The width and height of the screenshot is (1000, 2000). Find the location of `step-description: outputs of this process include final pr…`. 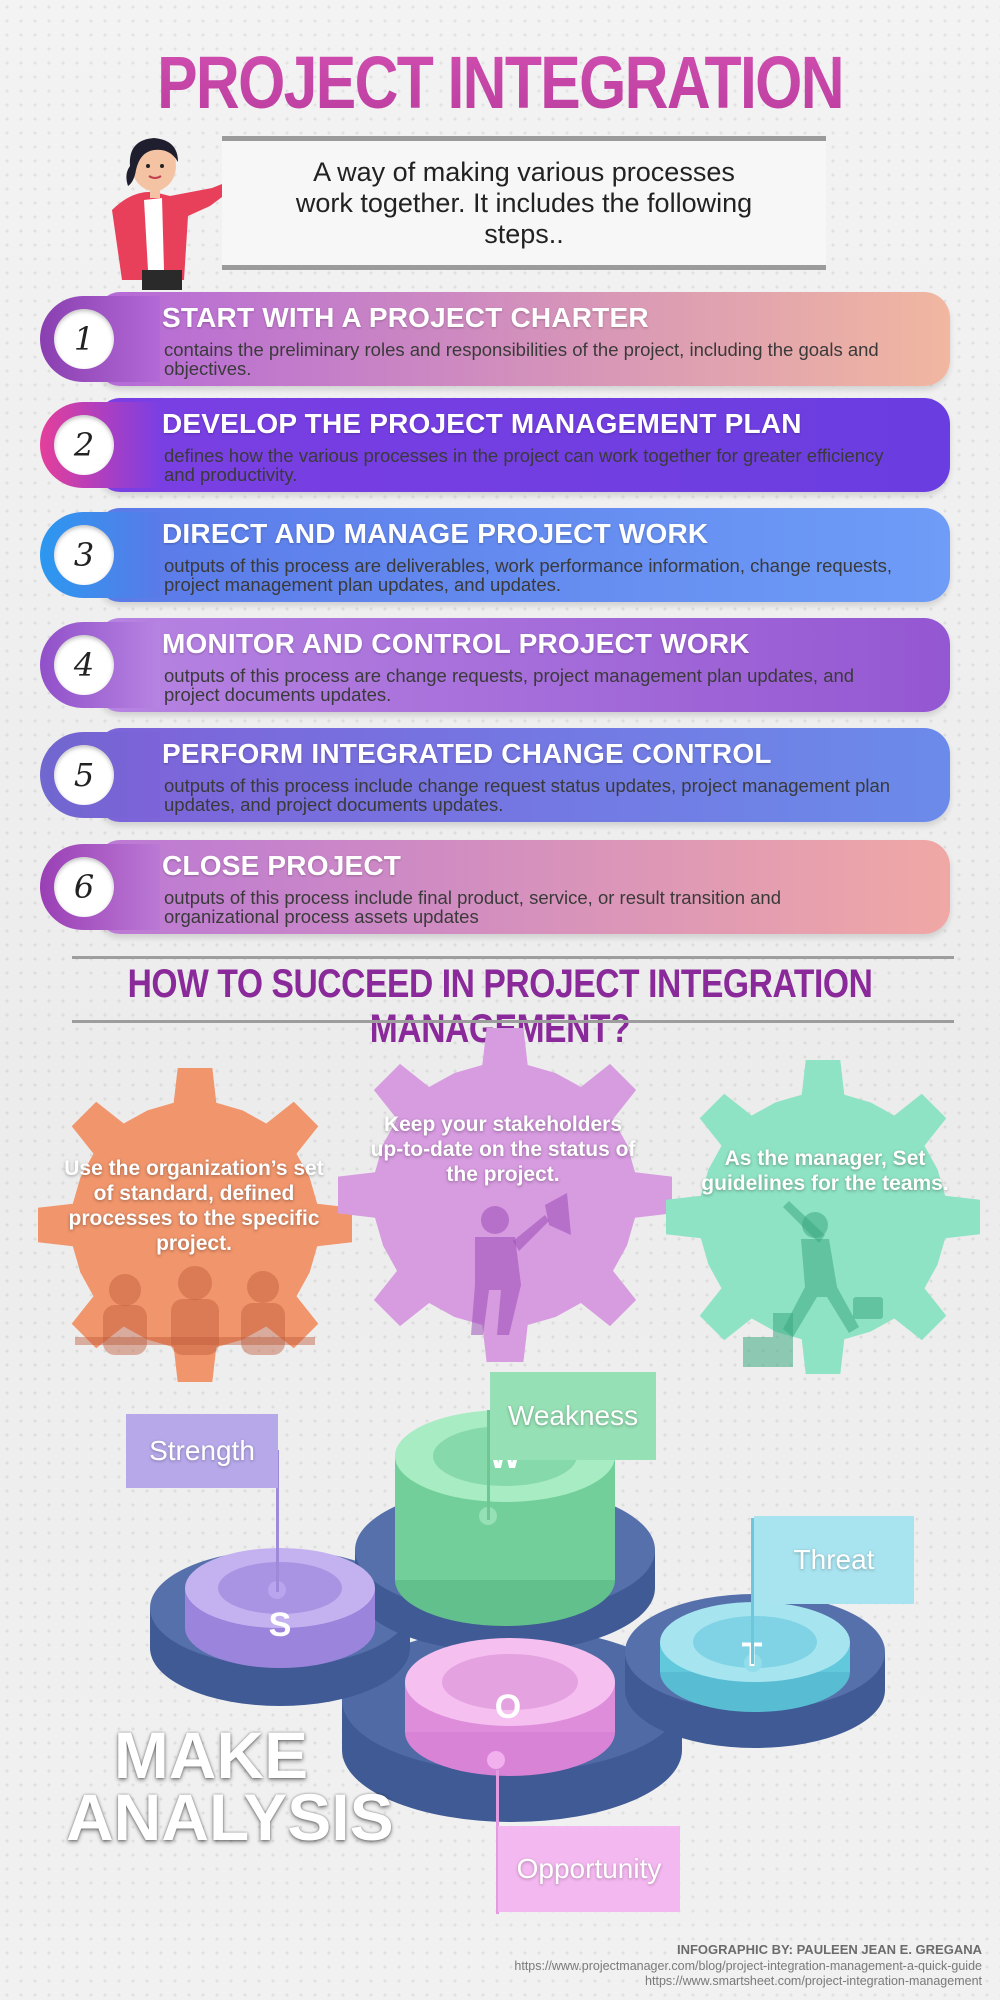

step-description: outputs of this process include final pr… is located at coordinates (472, 907).